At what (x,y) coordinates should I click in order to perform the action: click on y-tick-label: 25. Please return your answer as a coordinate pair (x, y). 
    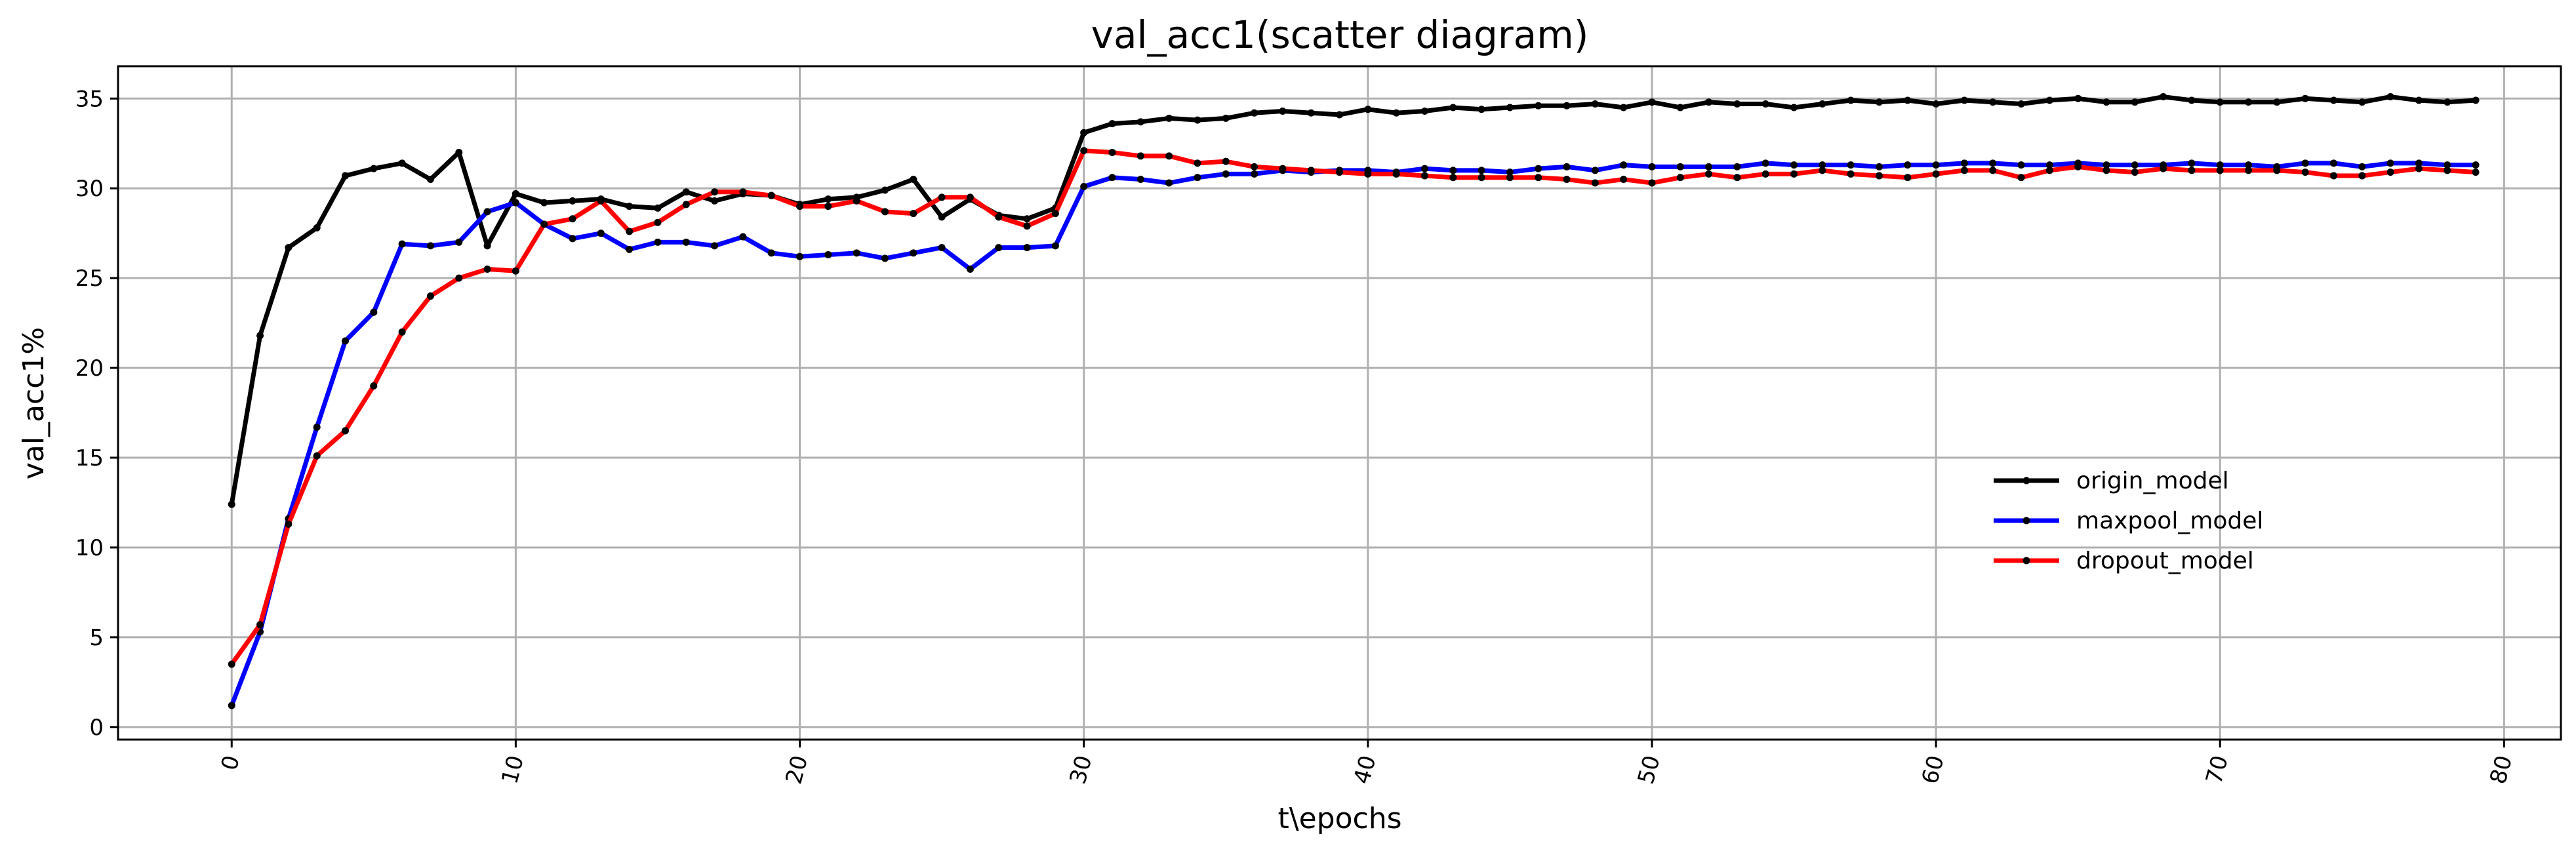
    Looking at the image, I should click on (89, 279).